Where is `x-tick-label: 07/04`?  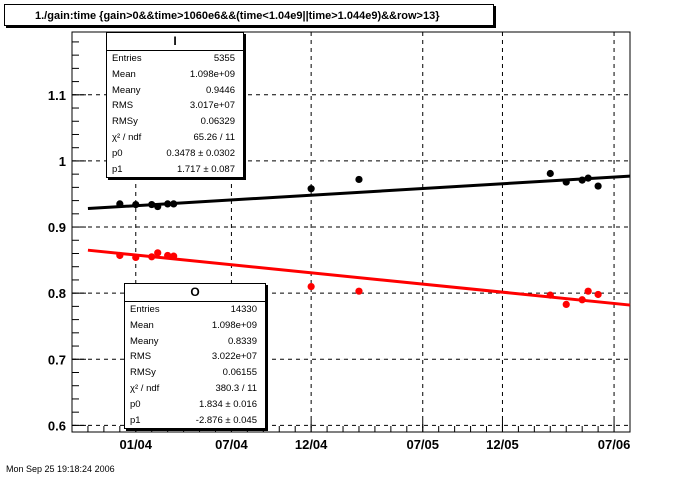 x-tick-label: 07/04 is located at coordinates (231, 444).